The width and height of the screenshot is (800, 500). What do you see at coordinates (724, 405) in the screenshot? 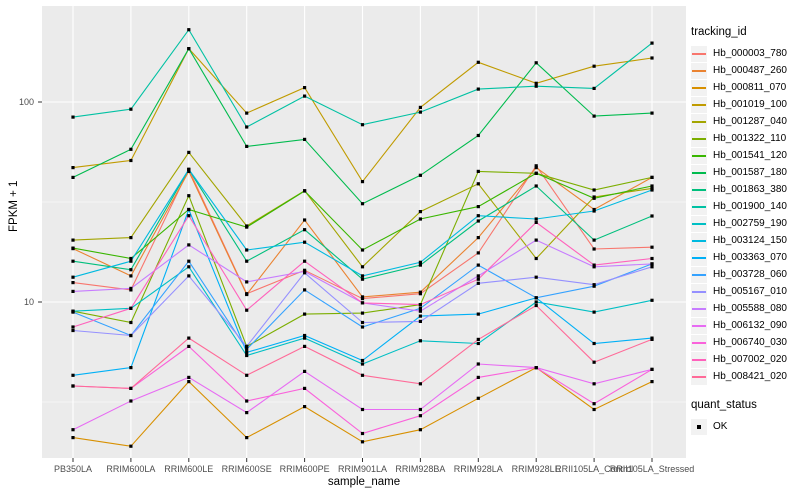
I see `legend-title-quant-status: quant_status` at bounding box center [724, 405].